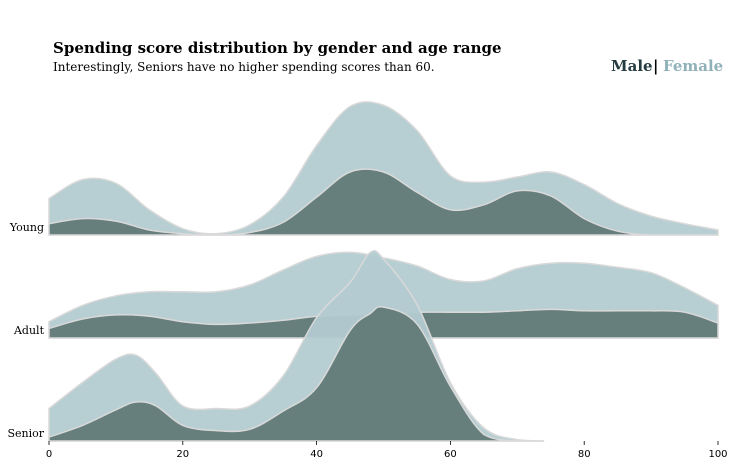 Image resolution: width=734 pixels, height=466 pixels. I want to click on x-tick-label-40: 40, so click(316, 454).